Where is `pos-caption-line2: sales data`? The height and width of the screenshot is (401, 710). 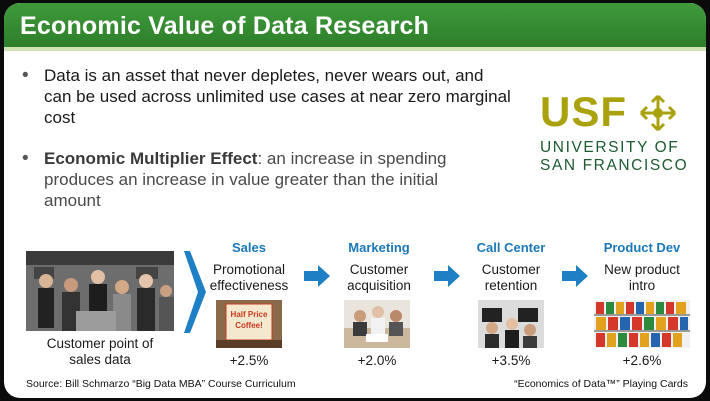 pos-caption-line2: sales data is located at coordinates (100, 359).